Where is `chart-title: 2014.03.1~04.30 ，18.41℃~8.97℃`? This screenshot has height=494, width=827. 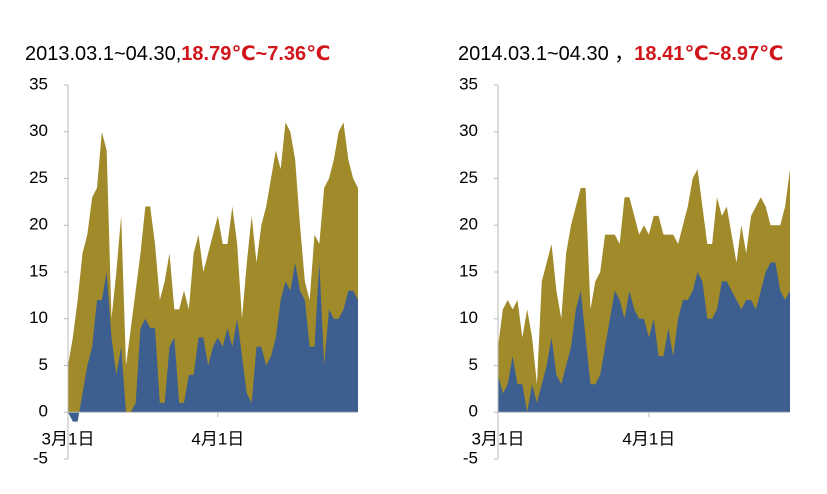 chart-title: 2014.03.1~04.30 ，18.41℃~8.97℃ is located at coordinates (620, 54).